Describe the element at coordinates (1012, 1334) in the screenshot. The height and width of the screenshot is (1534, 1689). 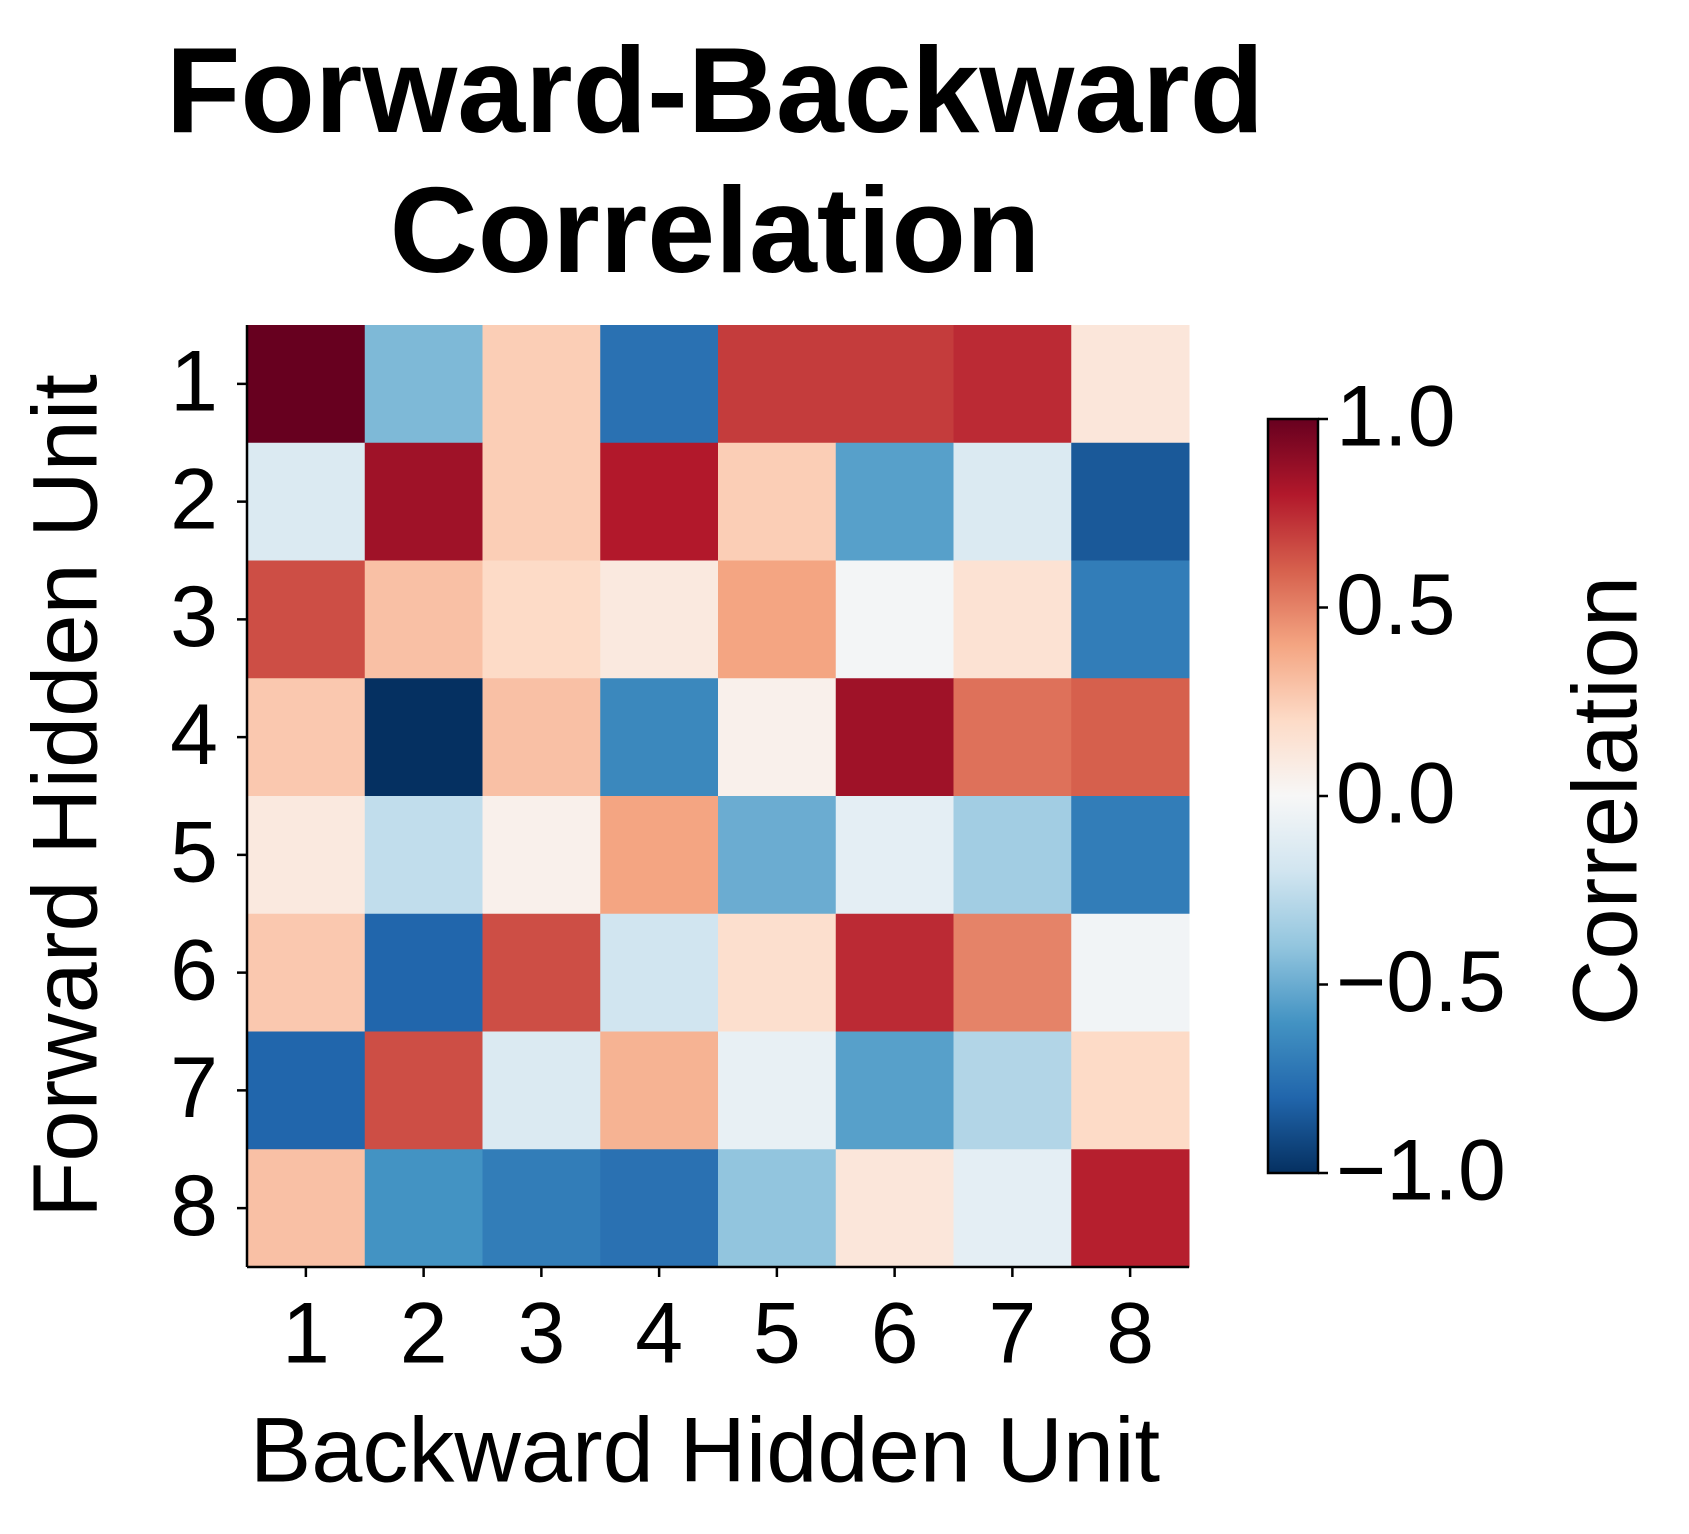
I see `x-tick-label: 7` at that location.